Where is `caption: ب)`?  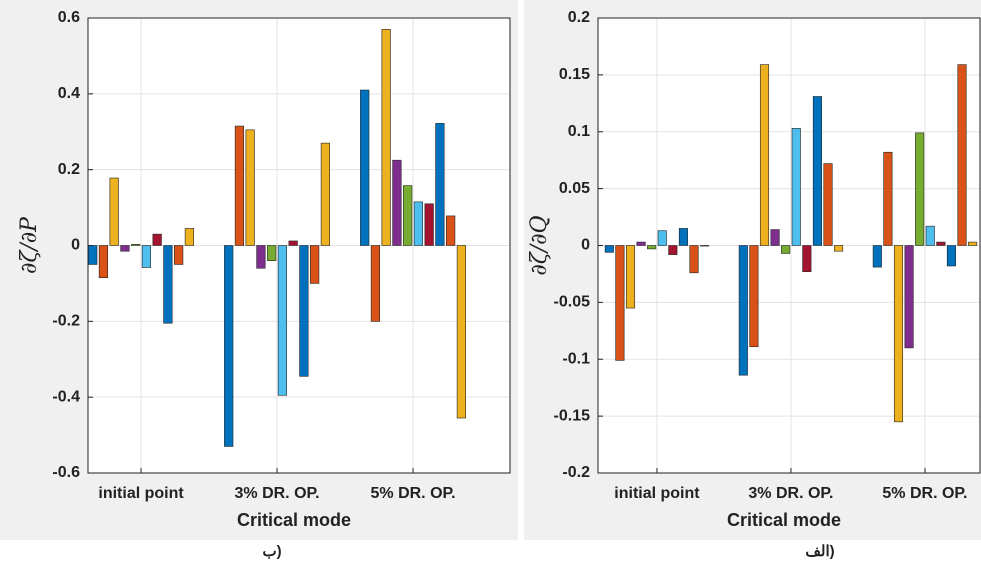 caption: ب) is located at coordinates (271, 551).